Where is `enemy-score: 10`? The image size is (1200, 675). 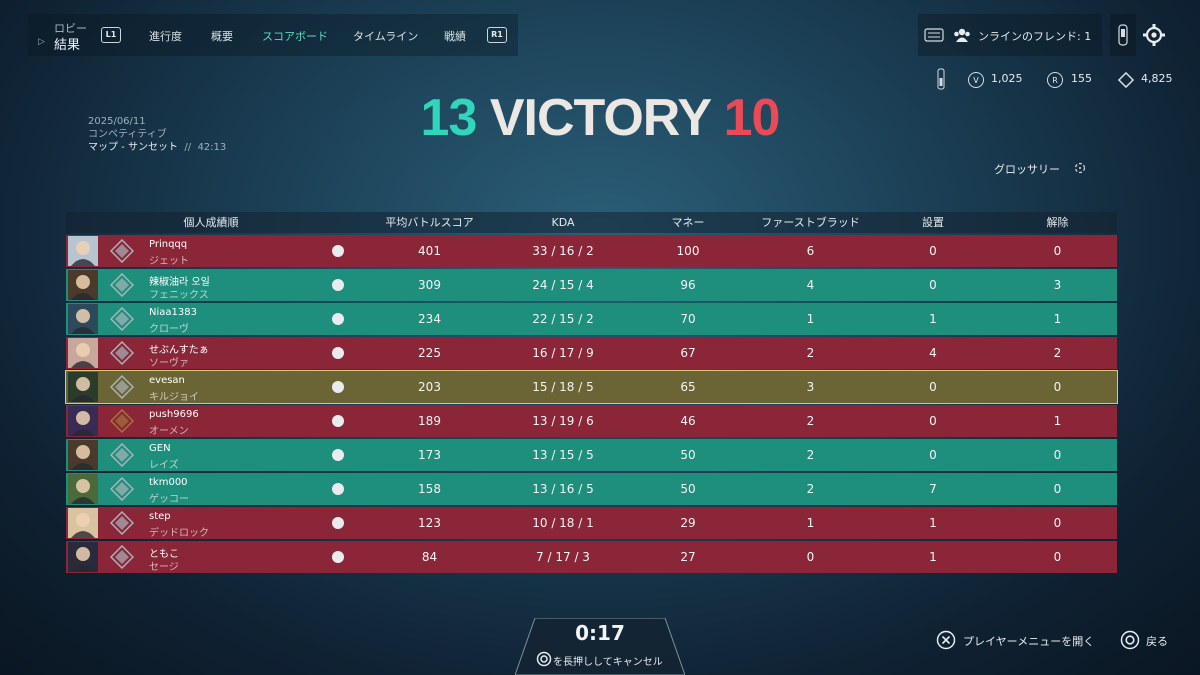 enemy-score: 10 is located at coordinates (752, 118).